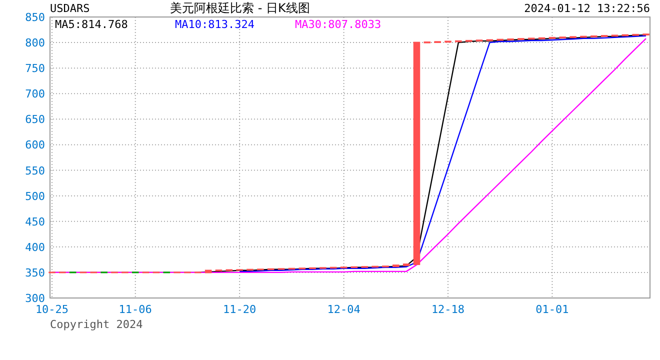 This screenshot has height=360, width=660. What do you see at coordinates (240, 8) in the screenshot?
I see `chart-title: 美元阿根廷比索 - 日K线图` at bounding box center [240, 8].